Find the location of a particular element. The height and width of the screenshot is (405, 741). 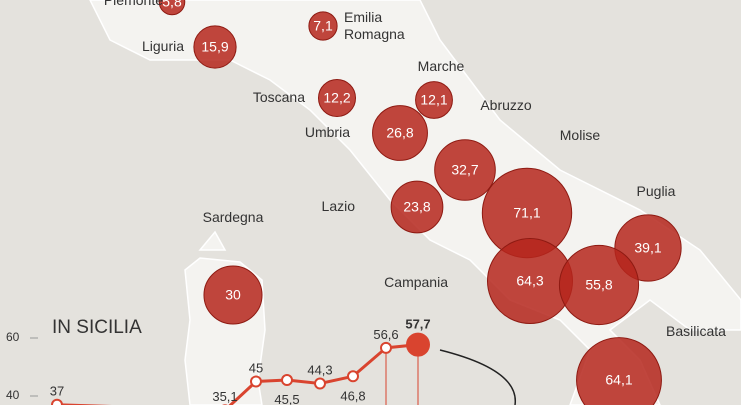

bubble-value: 15,9 is located at coordinates (214, 47).